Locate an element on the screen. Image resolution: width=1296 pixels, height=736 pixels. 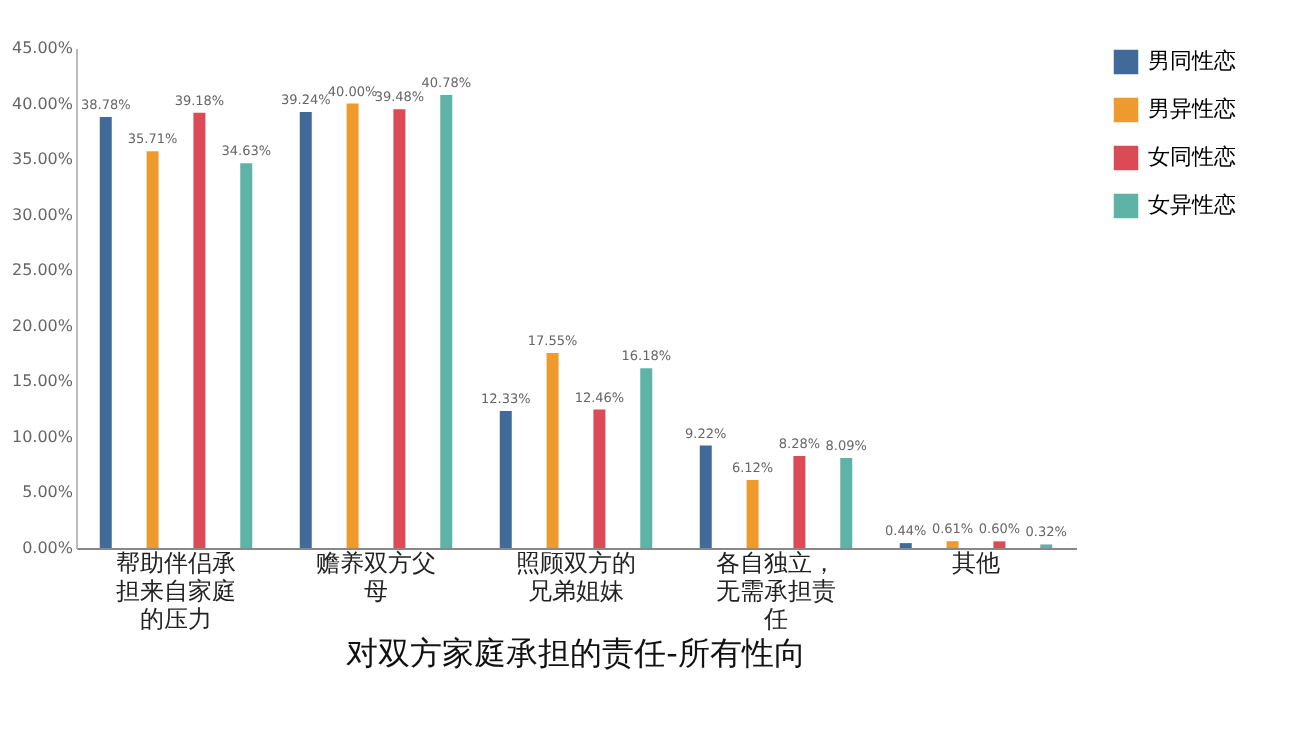
x-tick-label: 其他 is located at coordinates (976, 563).